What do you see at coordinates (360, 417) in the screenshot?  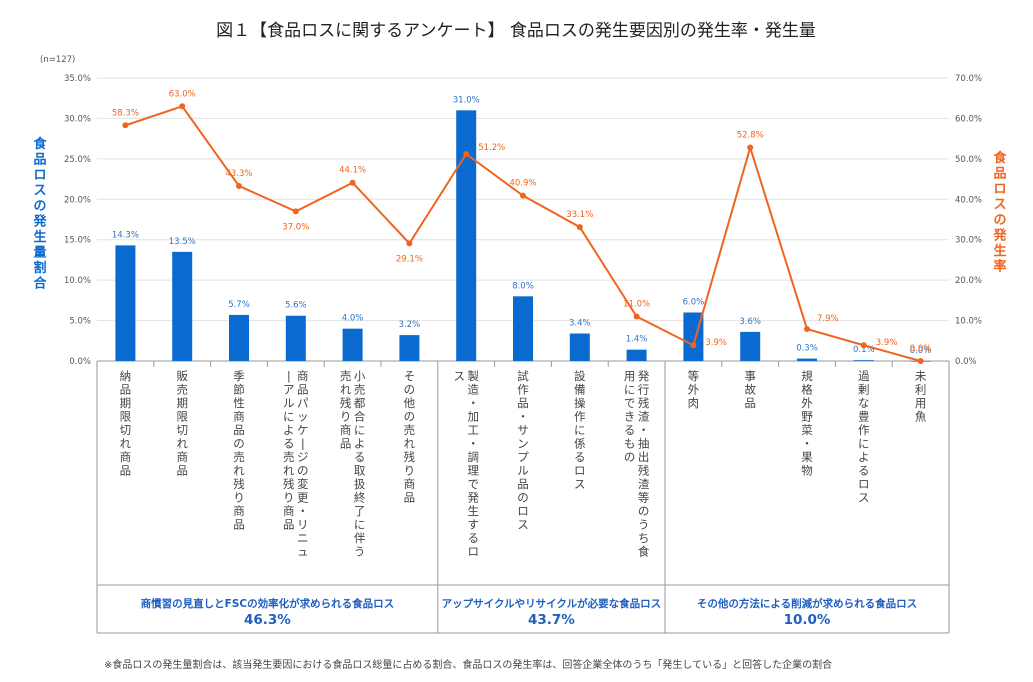 I see `category-char: 合` at bounding box center [360, 417].